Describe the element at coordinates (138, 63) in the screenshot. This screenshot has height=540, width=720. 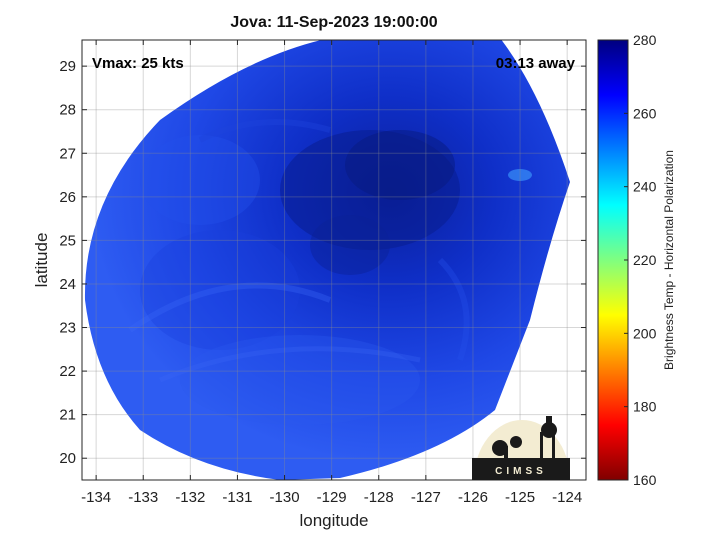
I see `vmax-annotation: Vmax: 25 kts` at that location.